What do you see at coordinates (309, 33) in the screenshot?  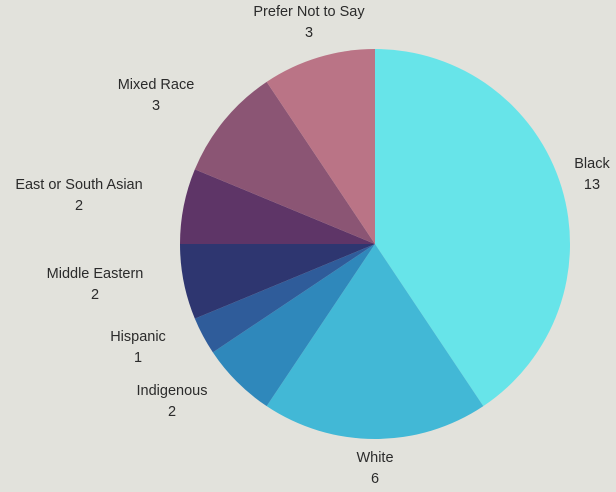 I see `slice-value-prefer-not-to-say: 3` at bounding box center [309, 33].